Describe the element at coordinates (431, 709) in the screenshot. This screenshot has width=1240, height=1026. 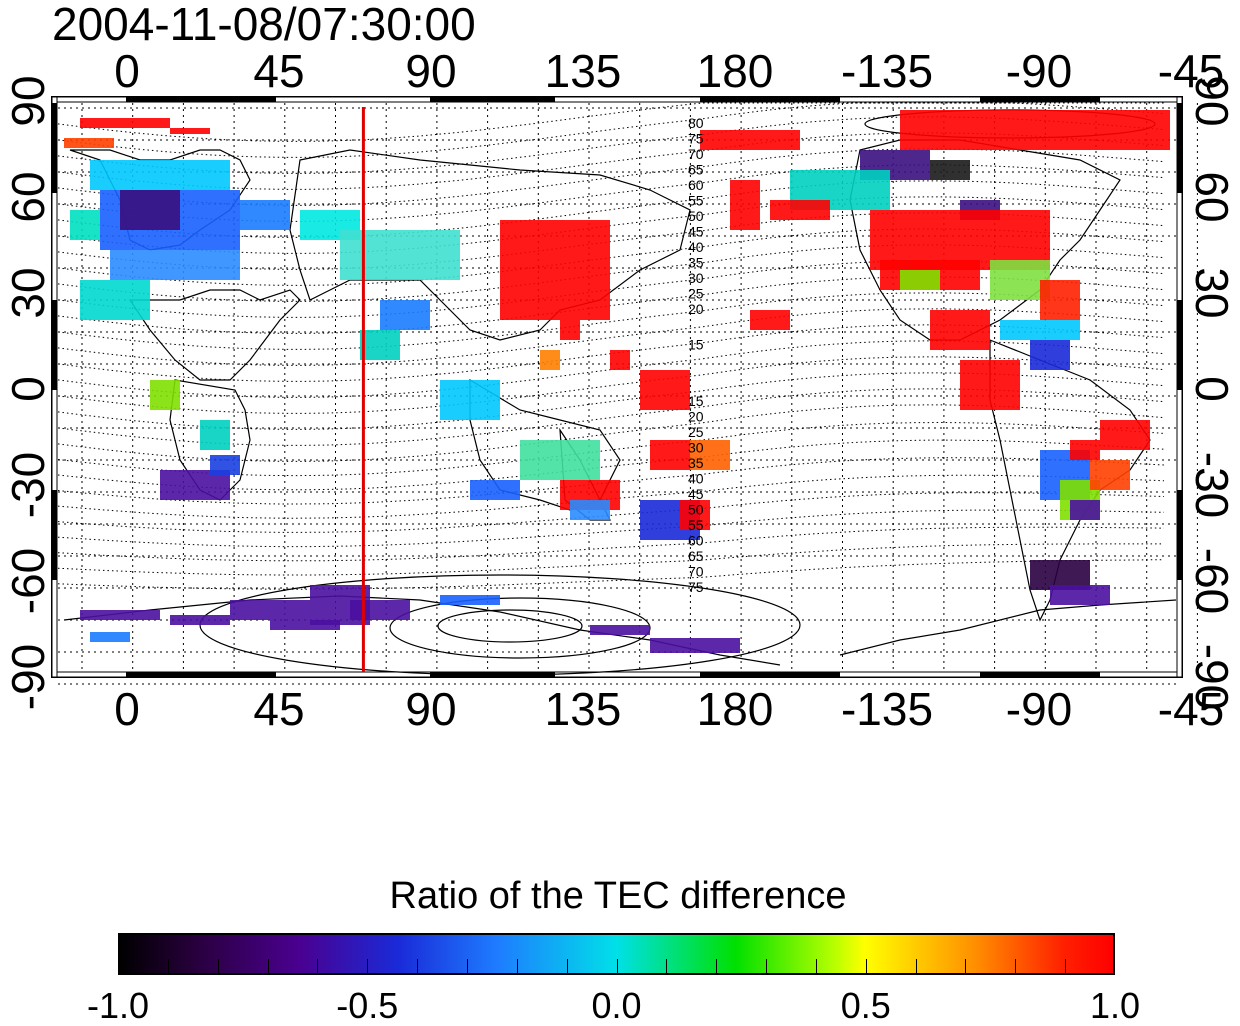
I see `lon-tick-bottom: 90` at that location.